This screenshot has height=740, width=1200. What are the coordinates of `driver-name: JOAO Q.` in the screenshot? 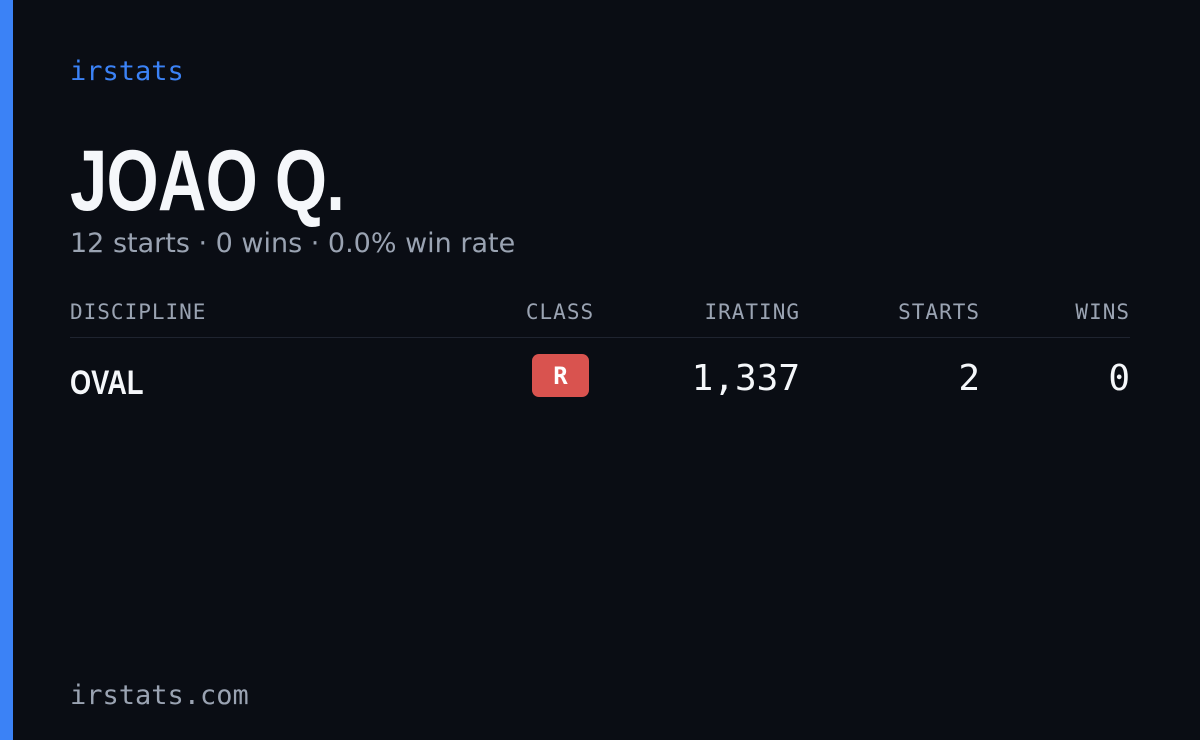 It's located at (207, 181).